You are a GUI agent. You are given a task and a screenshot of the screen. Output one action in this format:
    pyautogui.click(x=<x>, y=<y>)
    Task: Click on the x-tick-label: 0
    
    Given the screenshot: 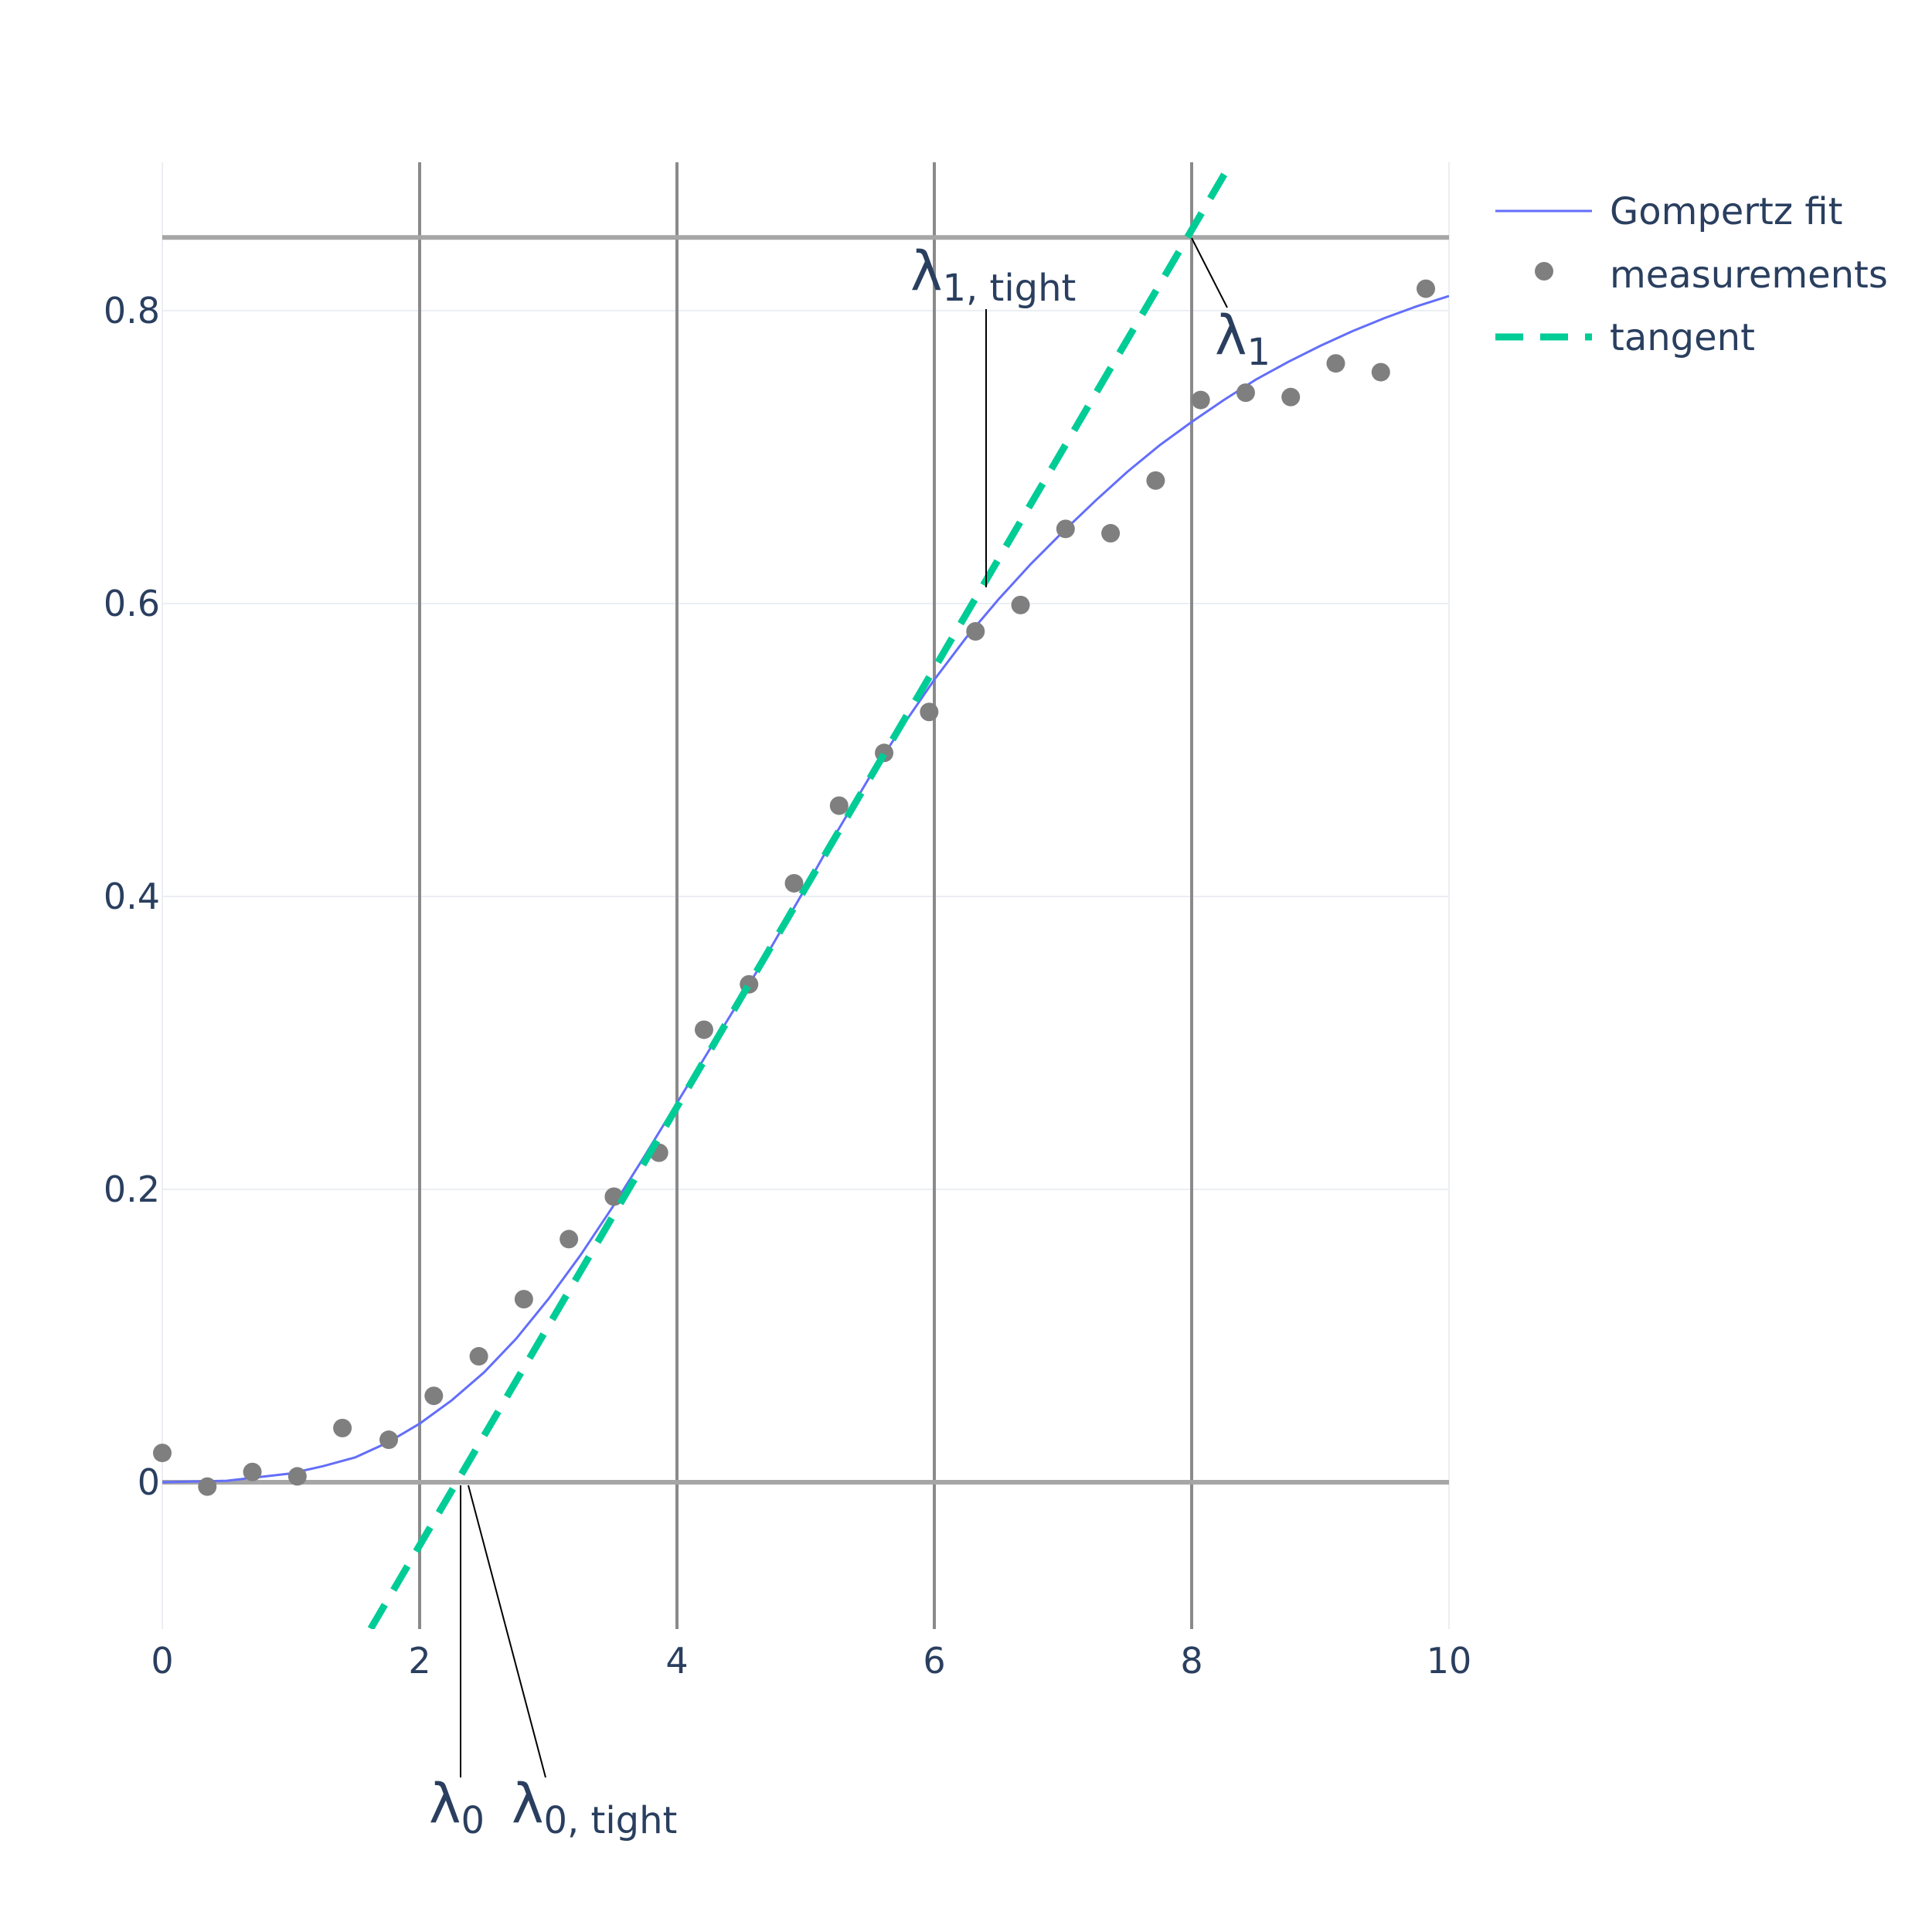 What is the action you would take?
    pyautogui.click(x=162, y=1661)
    